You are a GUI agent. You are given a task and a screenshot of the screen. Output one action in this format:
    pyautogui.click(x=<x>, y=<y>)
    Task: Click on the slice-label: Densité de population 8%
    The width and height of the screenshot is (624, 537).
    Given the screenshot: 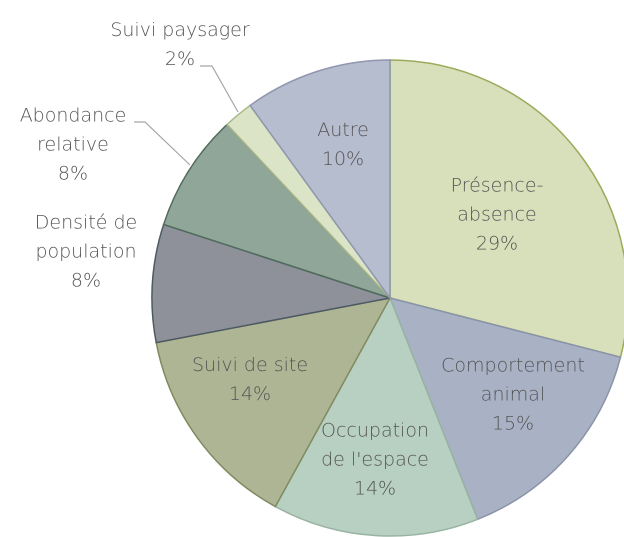 What is the action you would take?
    pyautogui.click(x=86, y=252)
    